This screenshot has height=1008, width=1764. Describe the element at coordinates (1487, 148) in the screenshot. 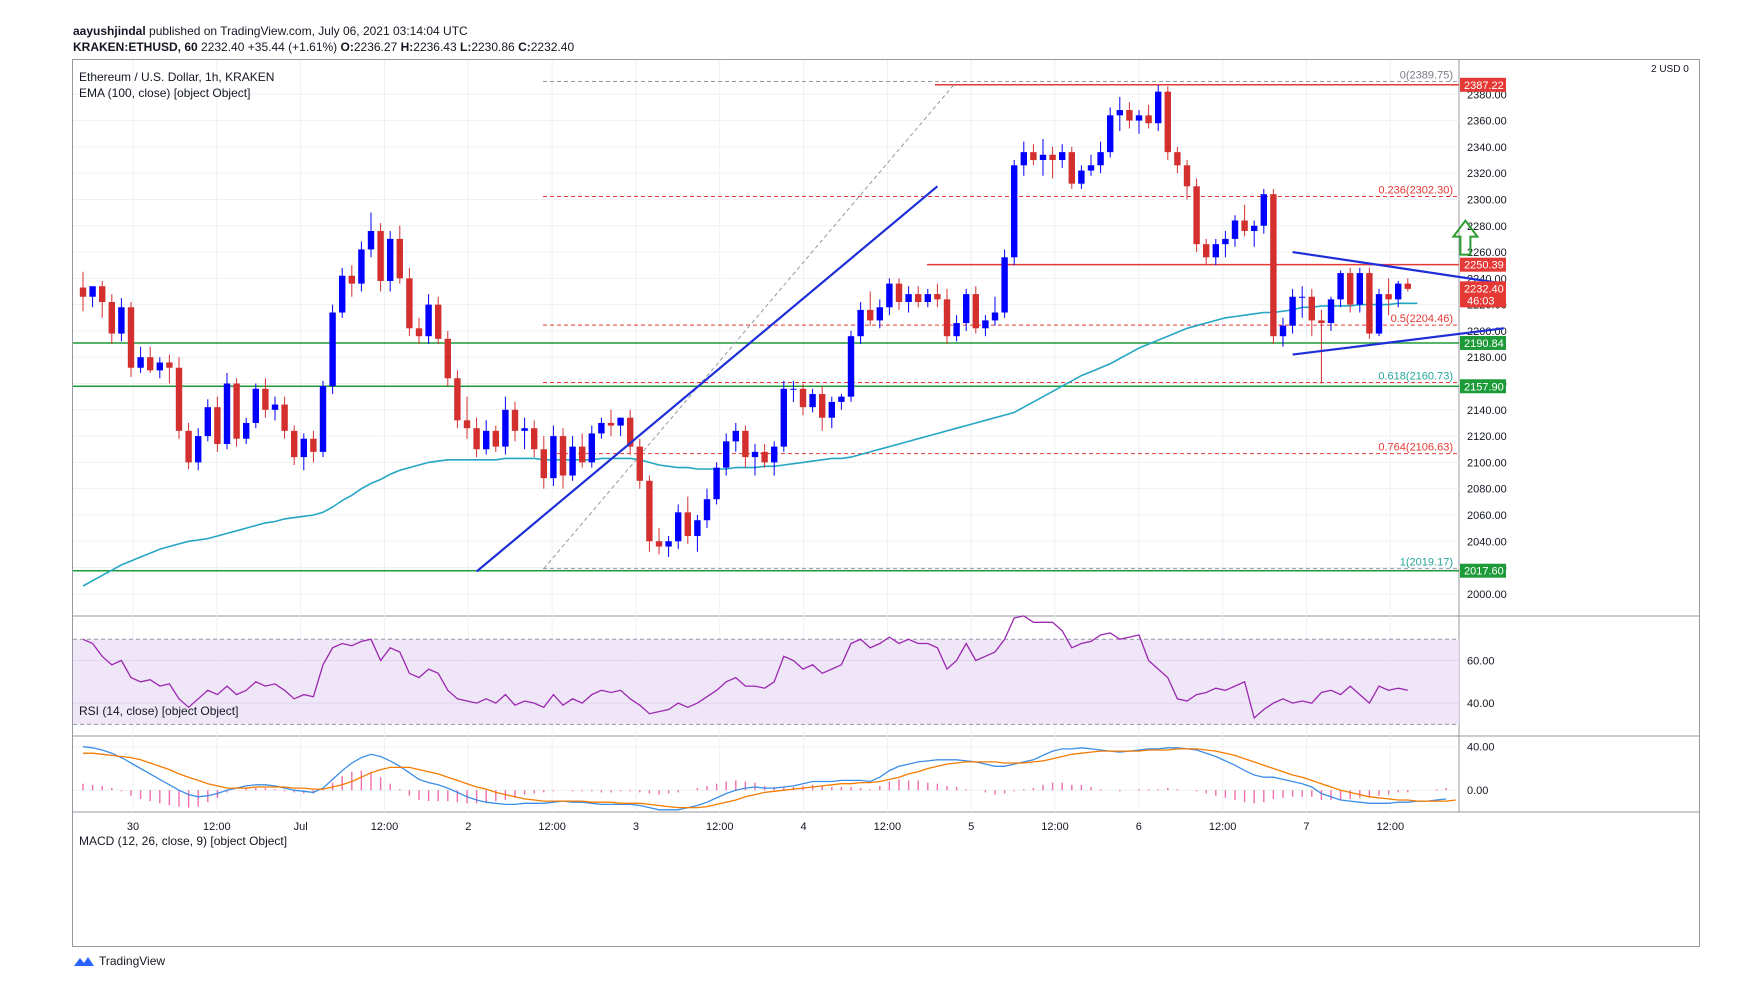

I see `price-tick-label: 2340.00` at that location.